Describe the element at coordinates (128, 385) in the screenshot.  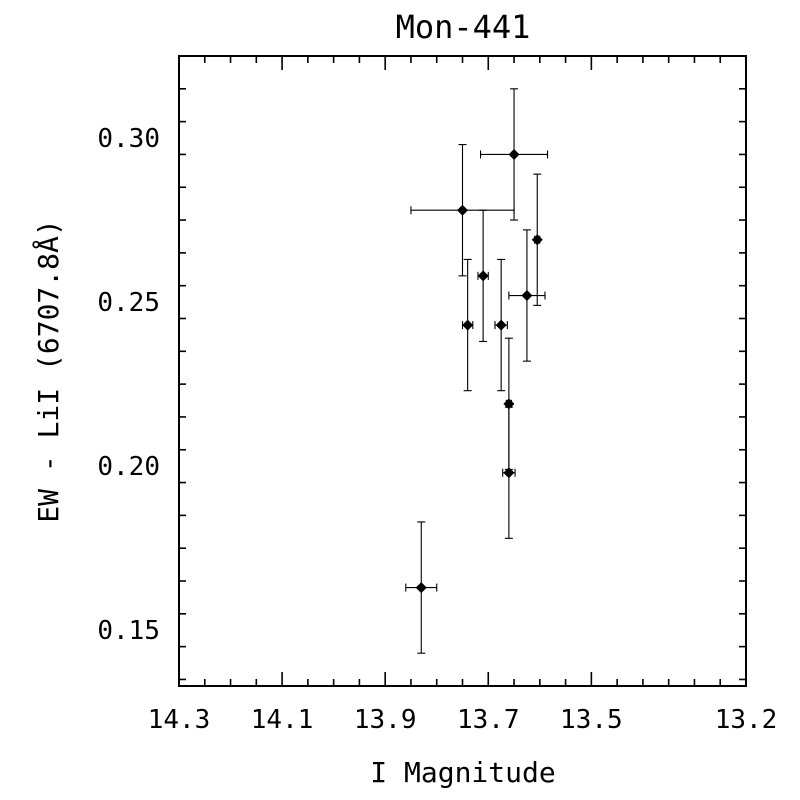
I see `y-tick-labels: 0.15 0.20 0.25 0.30` at that location.